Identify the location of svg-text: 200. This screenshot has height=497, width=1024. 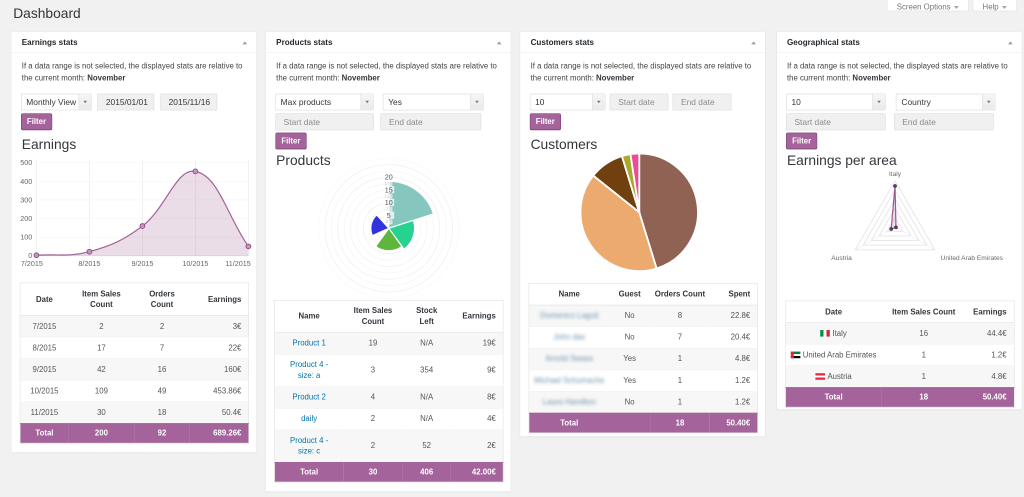
(26, 218).